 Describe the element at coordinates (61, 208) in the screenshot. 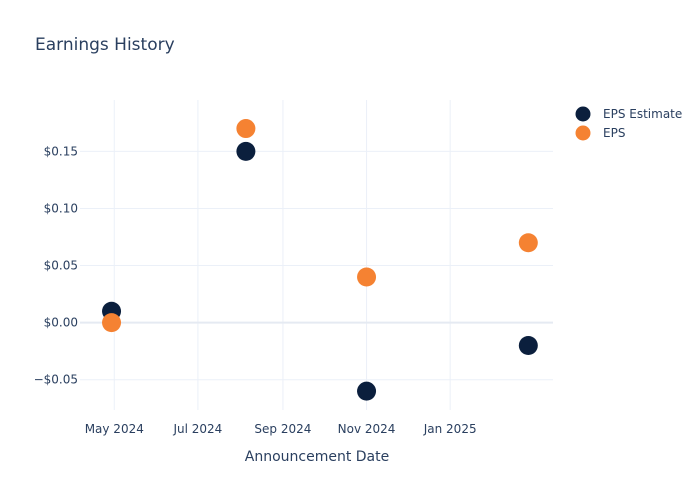

I see `y-tick-label: $0.10` at that location.